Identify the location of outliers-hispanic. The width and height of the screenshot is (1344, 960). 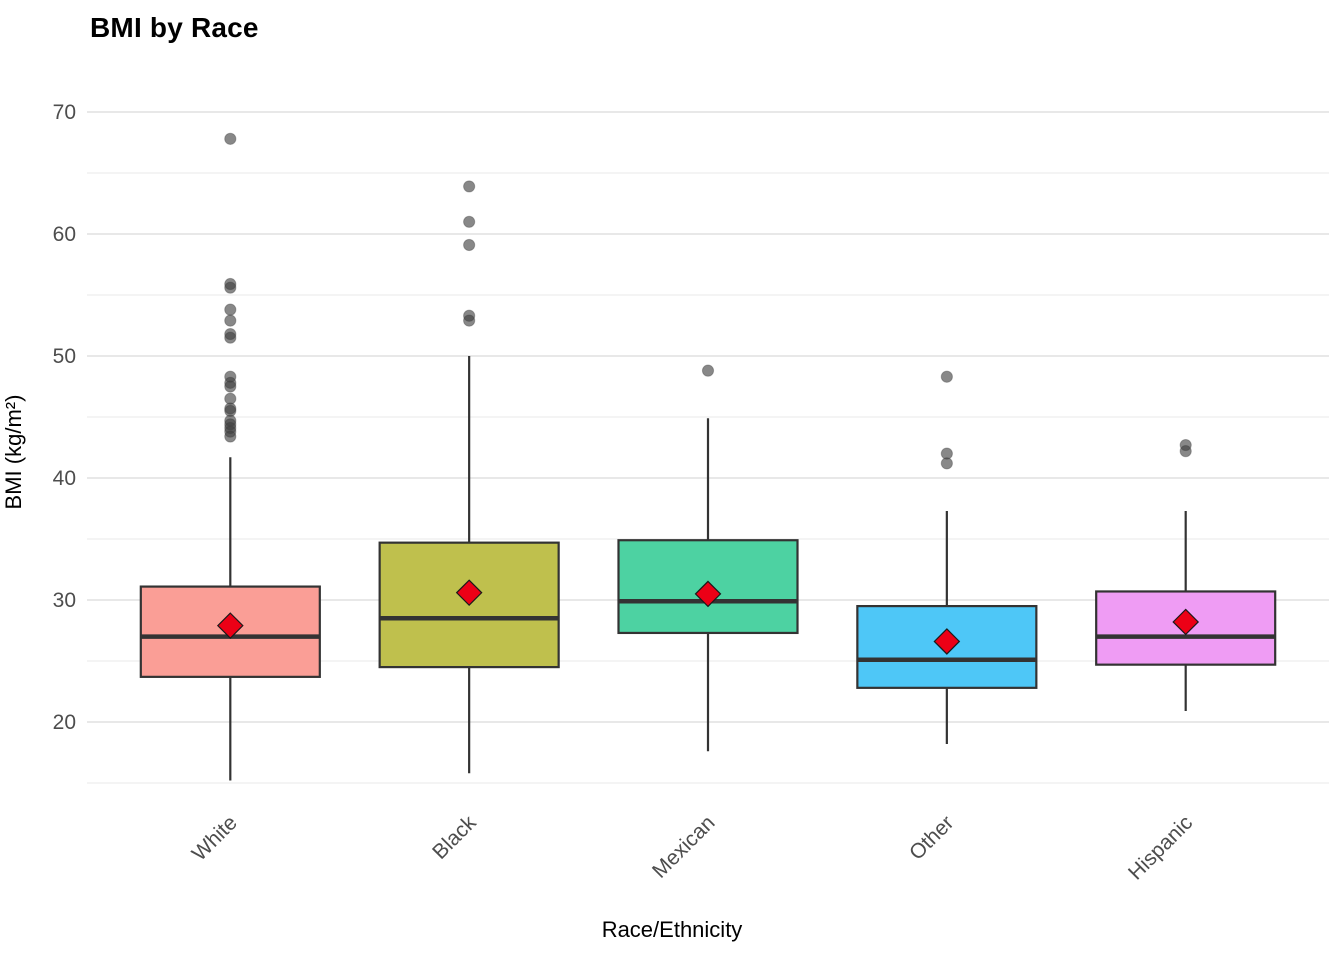
(1185, 448).